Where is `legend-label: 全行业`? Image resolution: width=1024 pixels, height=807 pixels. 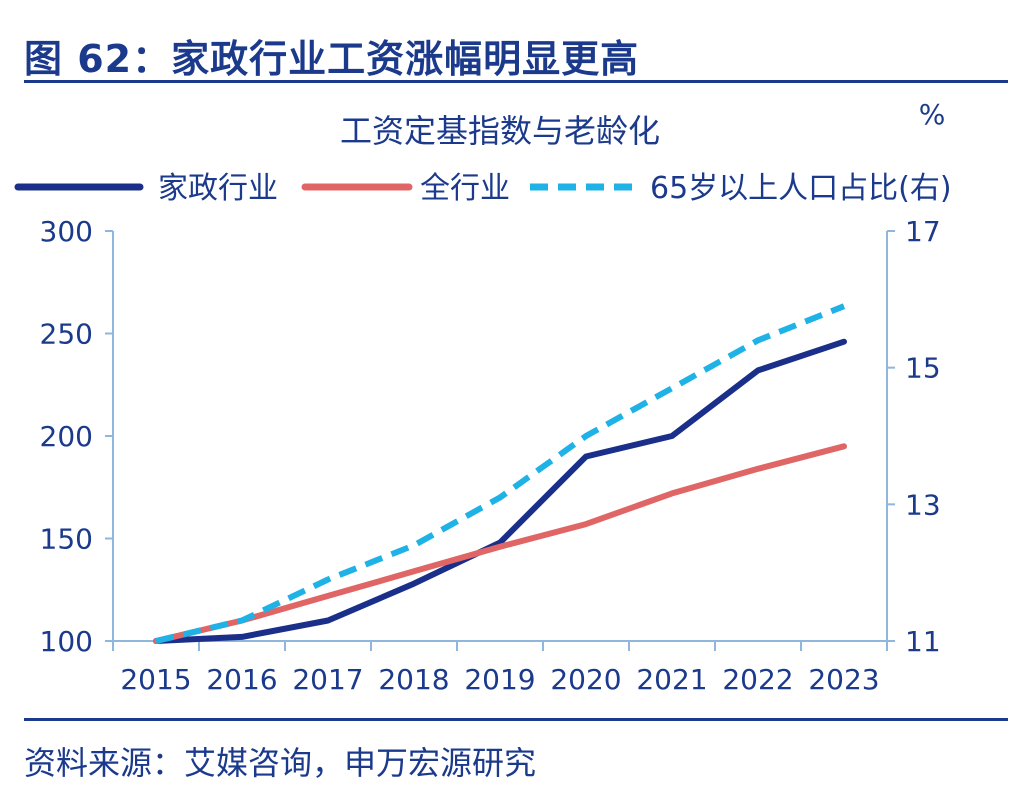 legend-label: 全行业 is located at coordinates (465, 188).